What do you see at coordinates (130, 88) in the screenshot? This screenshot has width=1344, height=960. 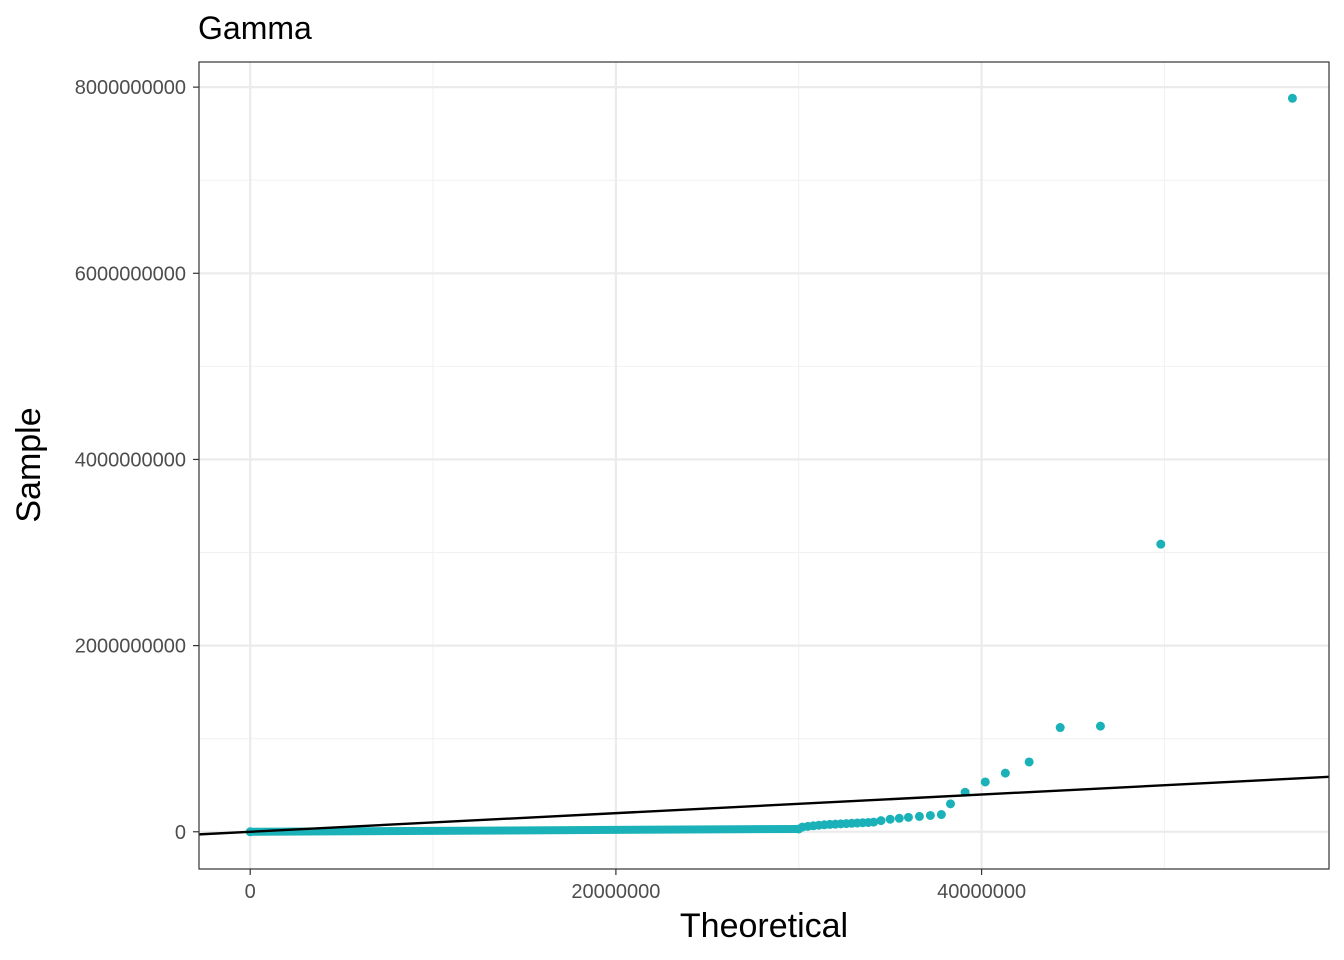 I see `y-tick-label: 8000000000` at bounding box center [130, 88].